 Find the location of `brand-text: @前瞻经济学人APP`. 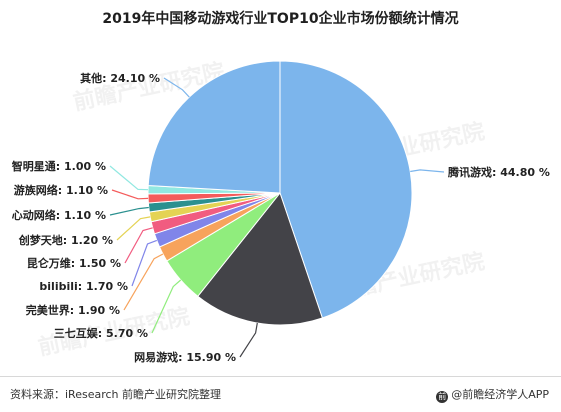

brand-text: @前瞻经济学人APP is located at coordinates (500, 394).